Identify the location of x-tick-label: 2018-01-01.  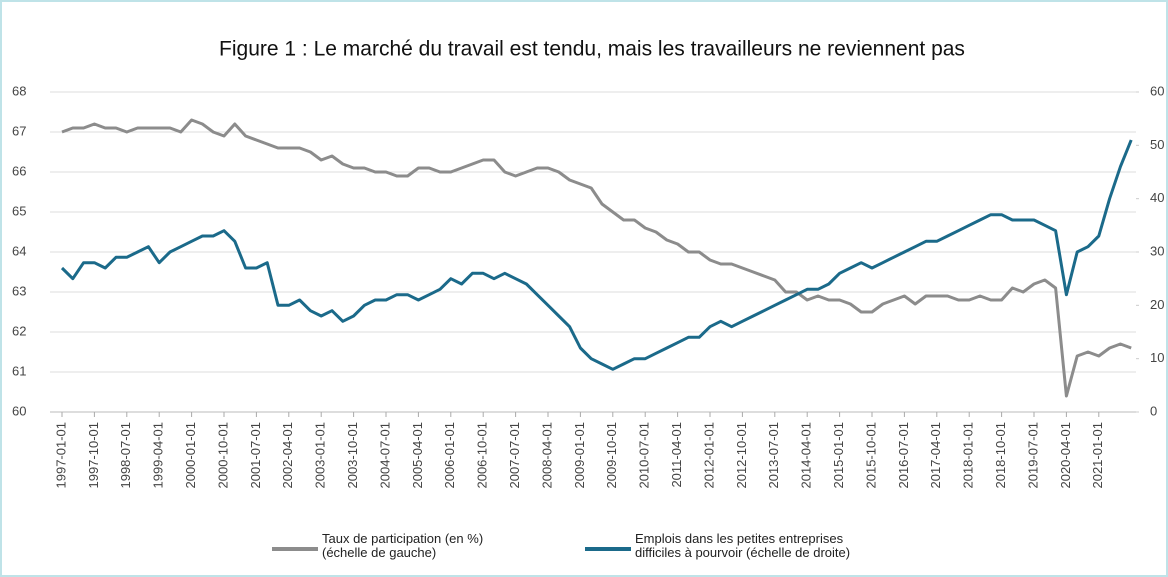
(968, 455).